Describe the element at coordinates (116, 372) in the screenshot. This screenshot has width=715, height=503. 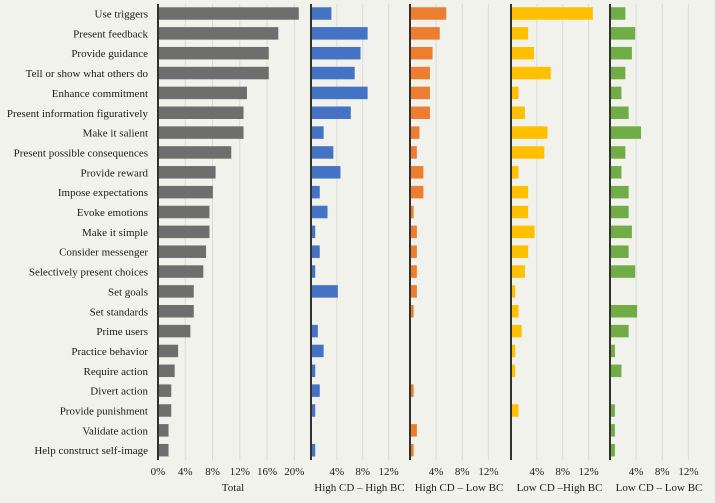
I see `category-label: Require action` at that location.